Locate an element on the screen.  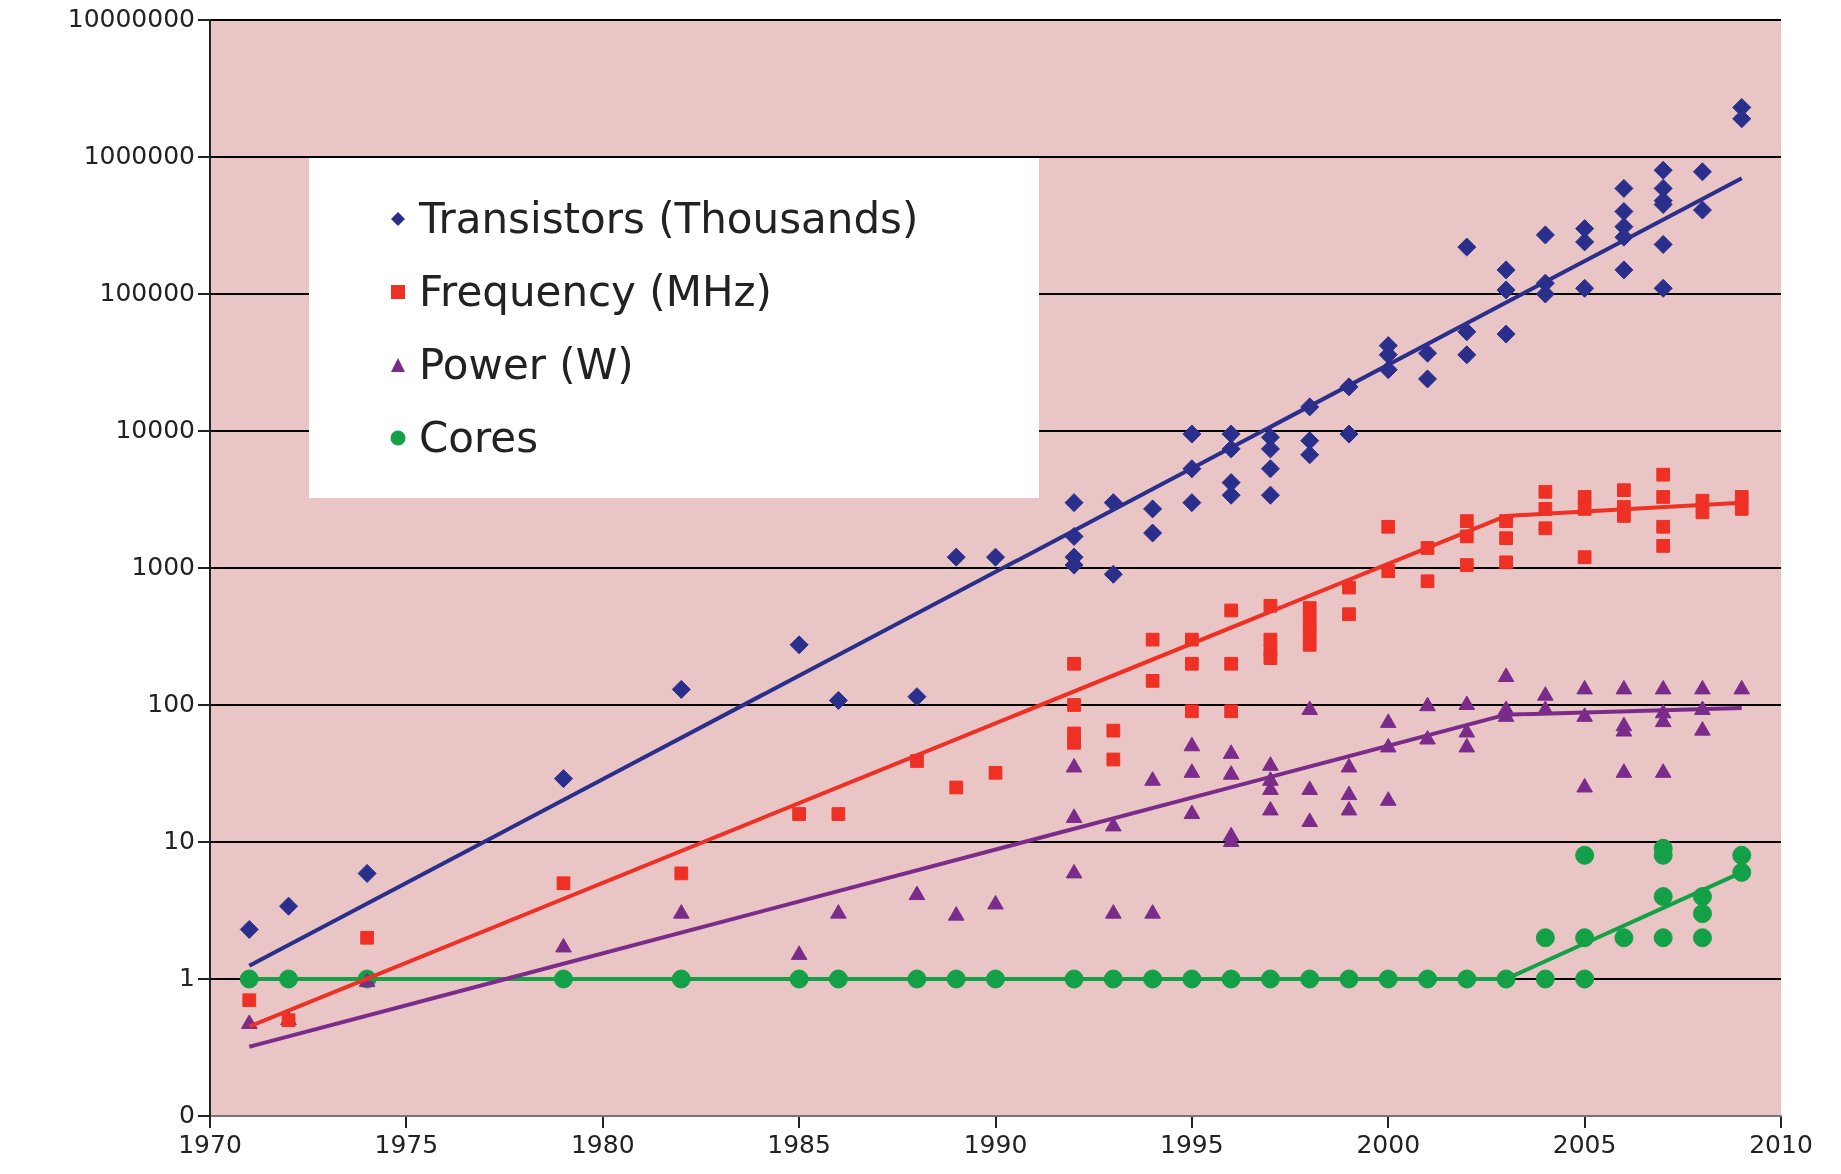
x-tick-label: 1980 is located at coordinates (602, 1144).